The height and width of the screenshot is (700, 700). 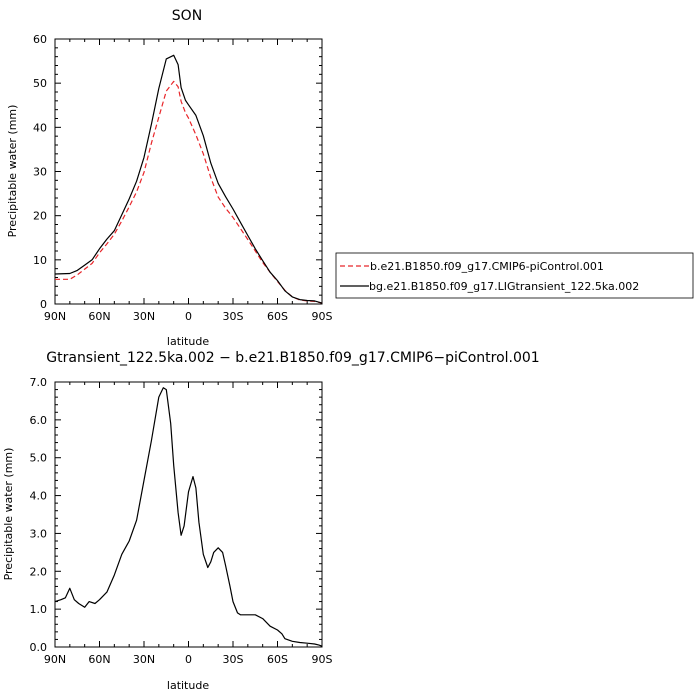 I want to click on y-tick-label: 1.0, so click(x=39, y=609).